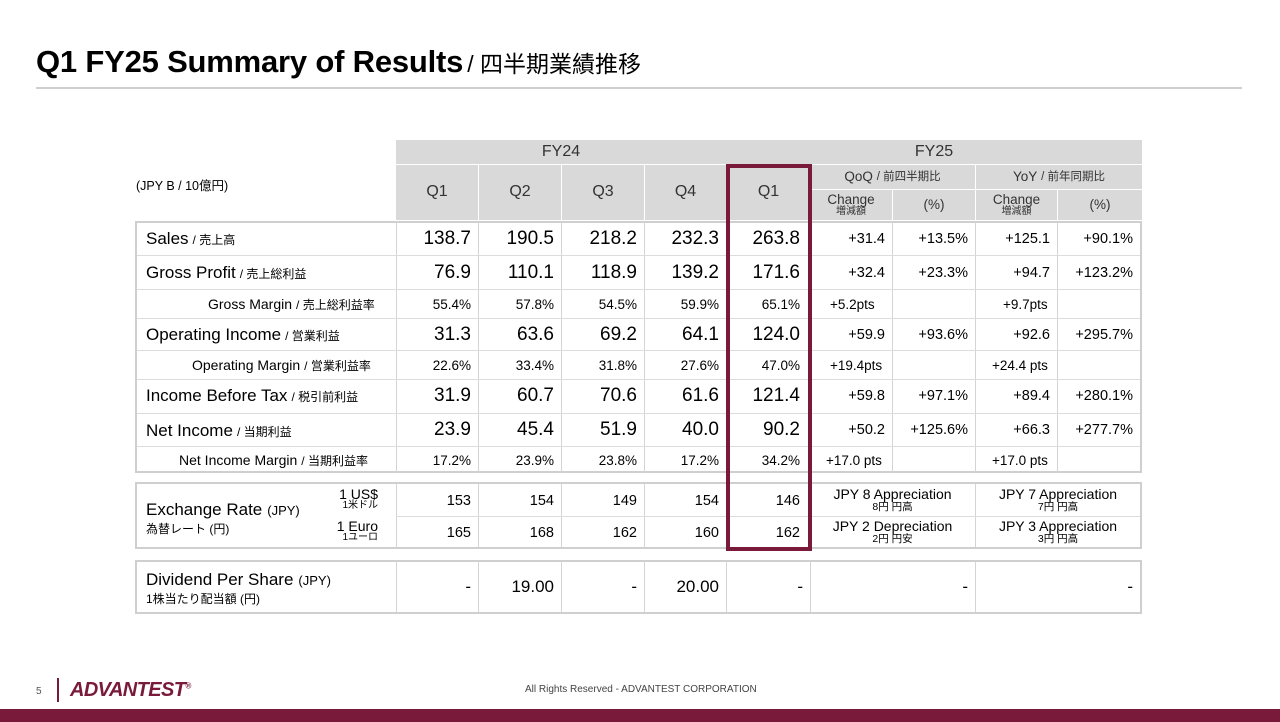 Image resolution: width=1280 pixels, height=722 pixels. I want to click on qoq-header-text: QoQ, so click(858, 176).